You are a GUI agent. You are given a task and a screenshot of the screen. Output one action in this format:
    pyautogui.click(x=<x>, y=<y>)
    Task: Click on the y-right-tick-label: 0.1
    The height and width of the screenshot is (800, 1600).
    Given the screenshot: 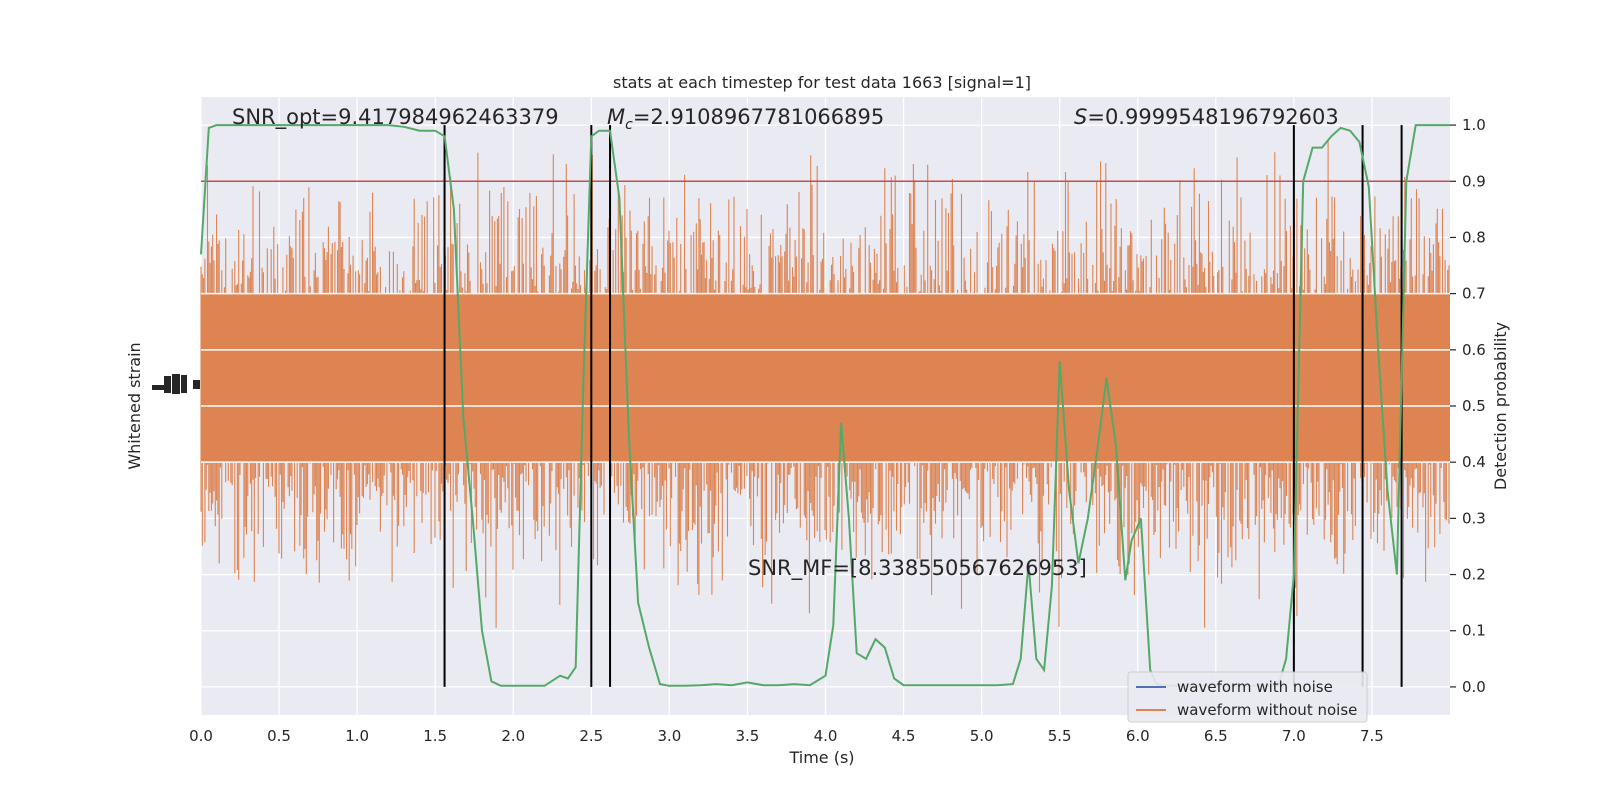 What is the action you would take?
    pyautogui.click(x=1474, y=631)
    